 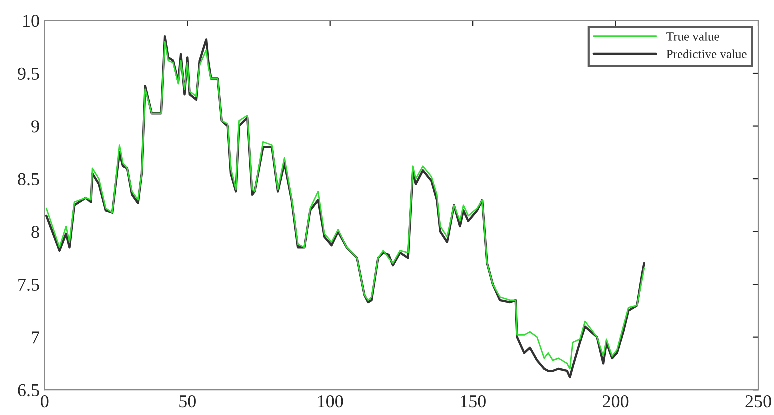 What do you see at coordinates (706, 54) in the screenshot?
I see `legend-label: Predictive value` at bounding box center [706, 54].